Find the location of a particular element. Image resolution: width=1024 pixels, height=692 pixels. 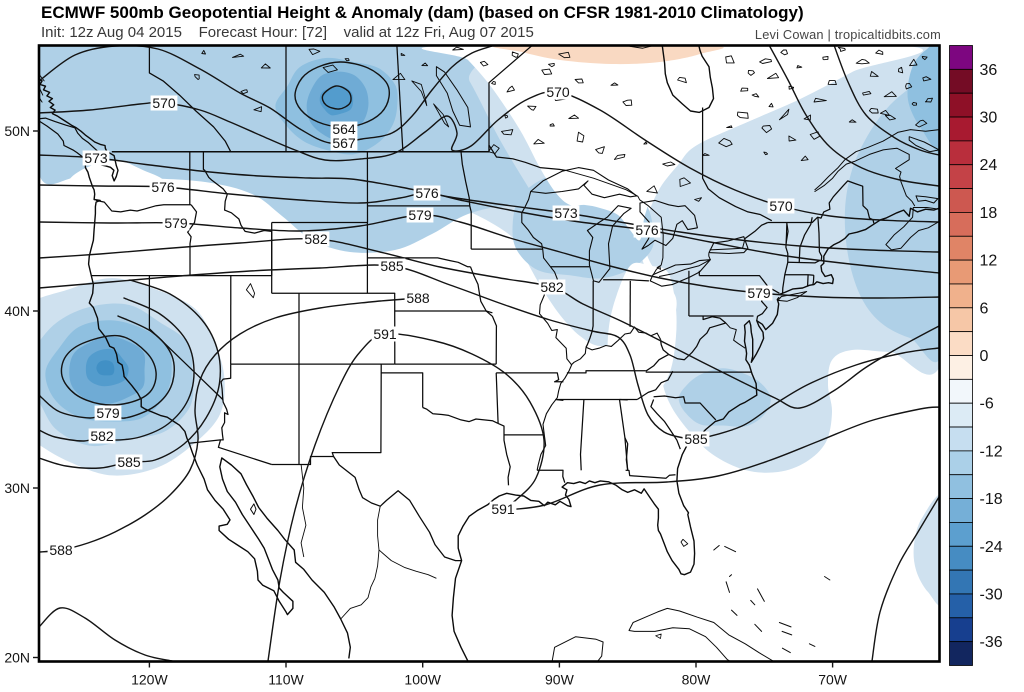

svg-text: 30N is located at coordinates (17, 488).